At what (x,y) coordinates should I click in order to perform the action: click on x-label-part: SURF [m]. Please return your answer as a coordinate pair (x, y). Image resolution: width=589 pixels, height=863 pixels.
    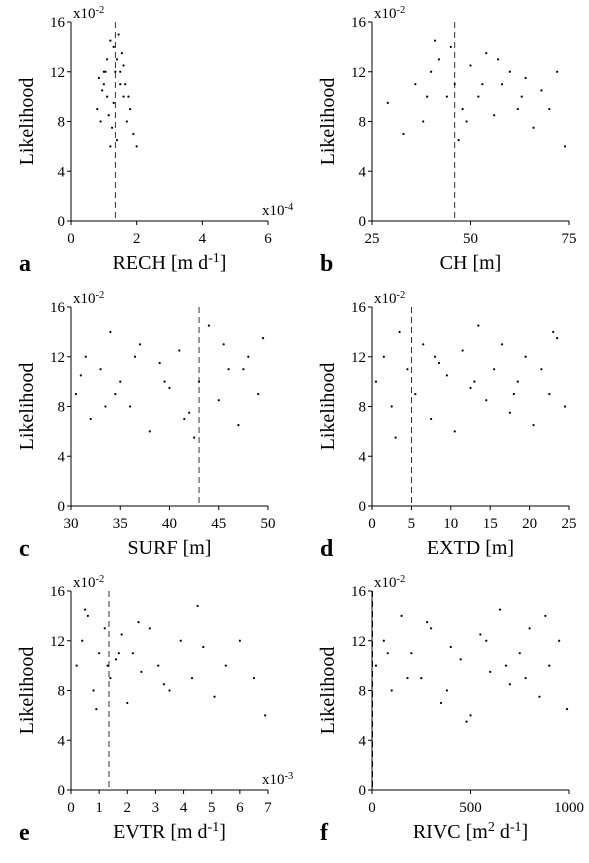
    Looking at the image, I should click on (170, 548).